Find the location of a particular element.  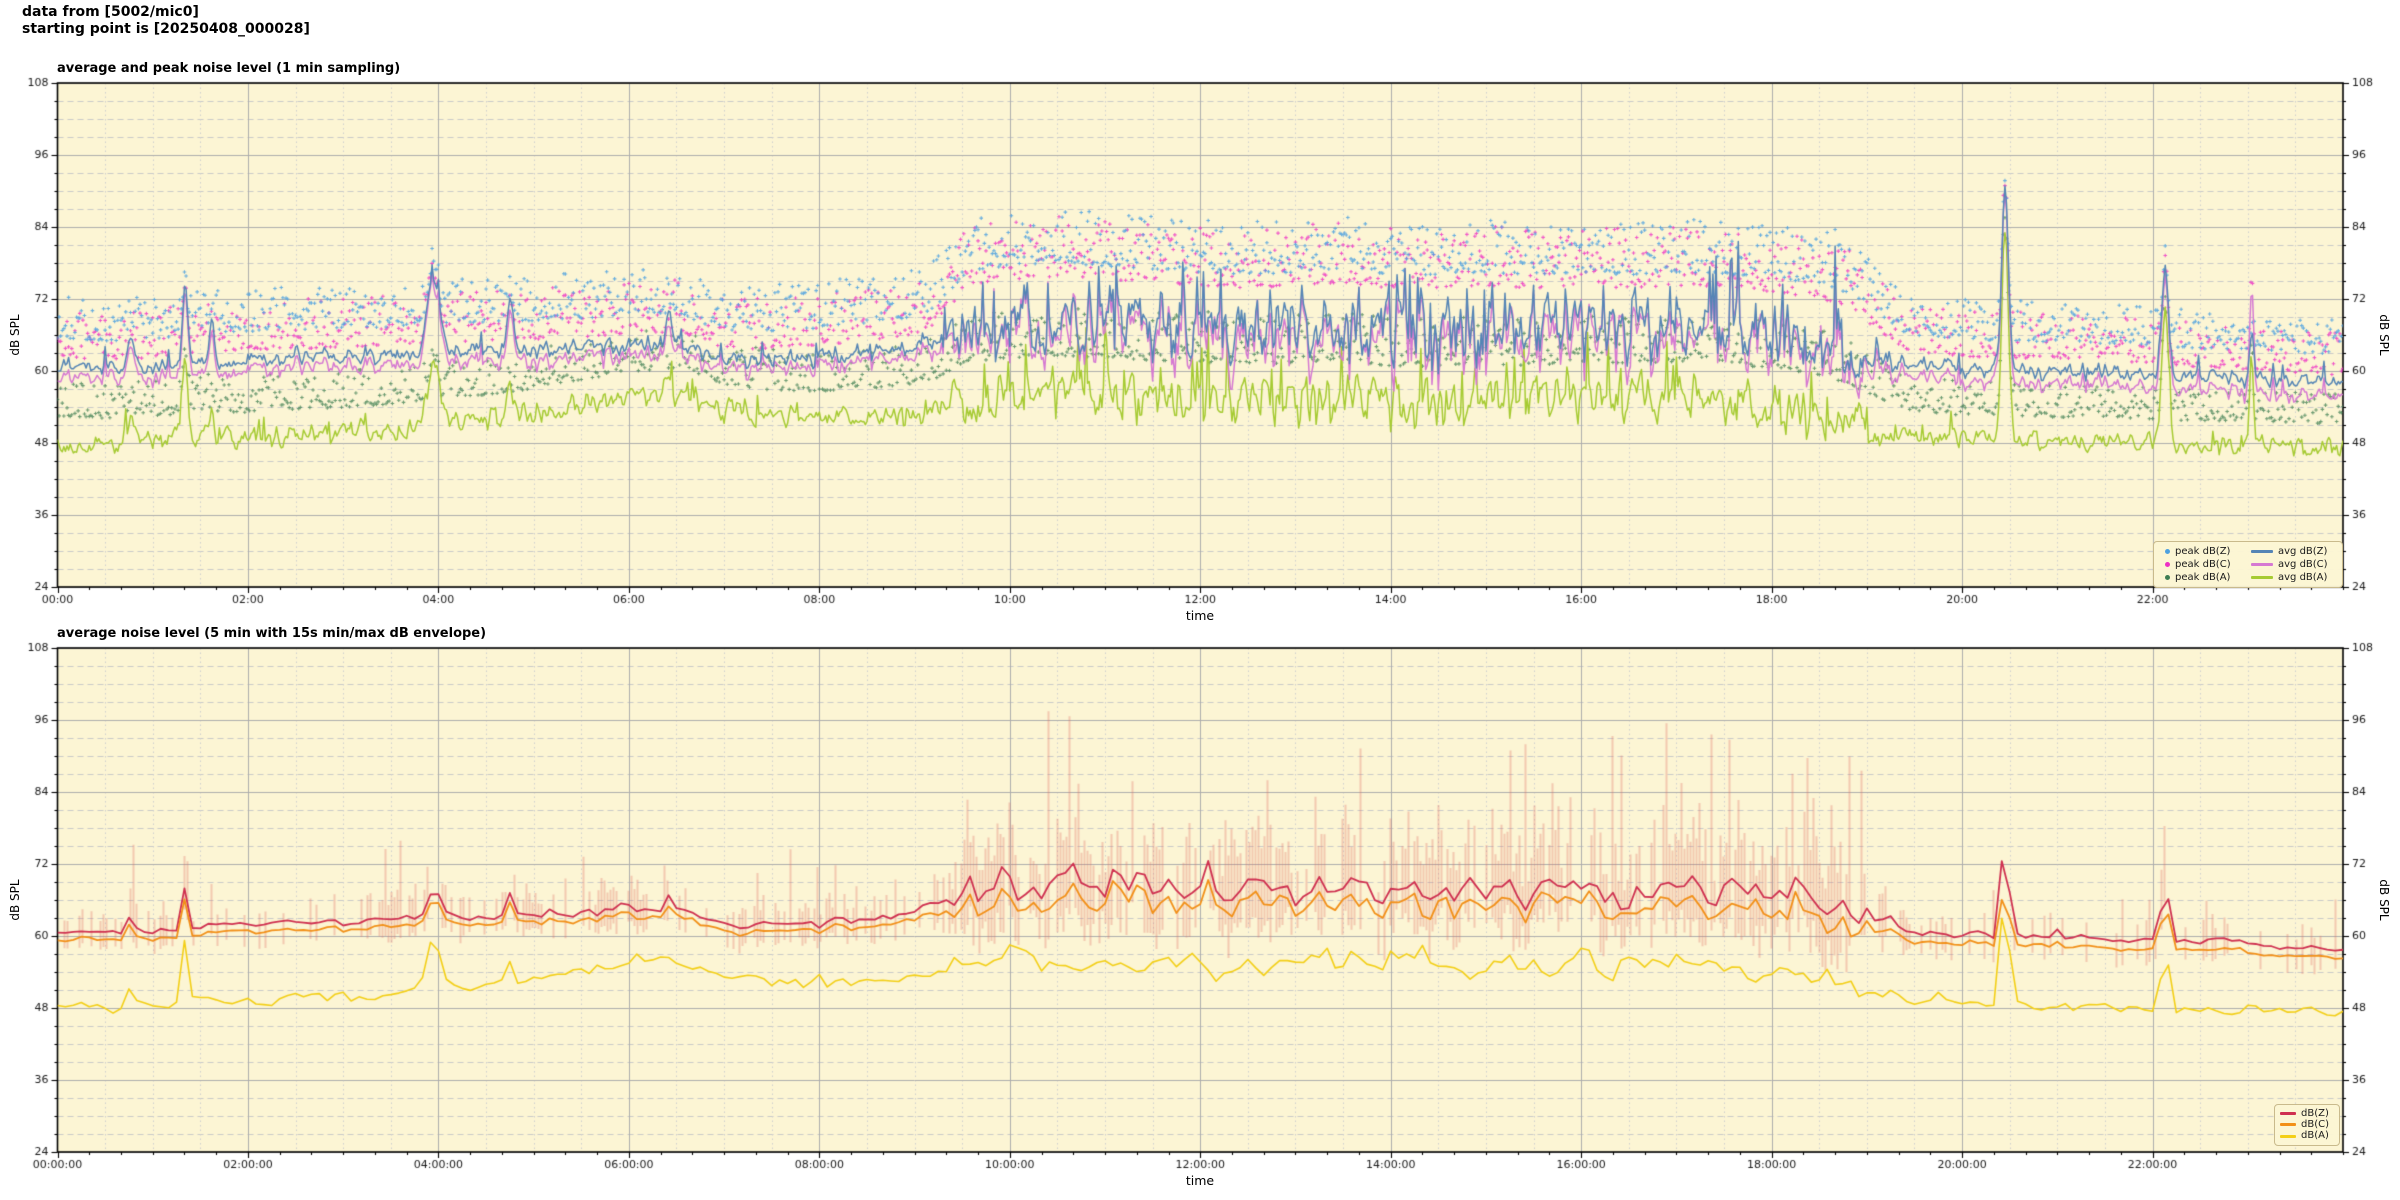

peak-dba-dot-marker is located at coordinates (2167, 577).